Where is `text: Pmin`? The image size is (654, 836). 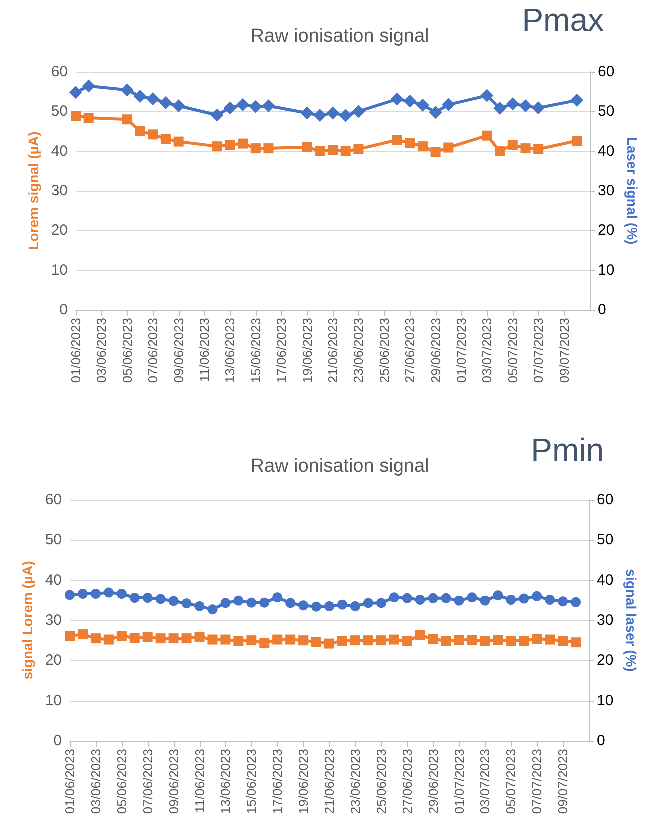
text: Pmin is located at coordinates (567, 450).